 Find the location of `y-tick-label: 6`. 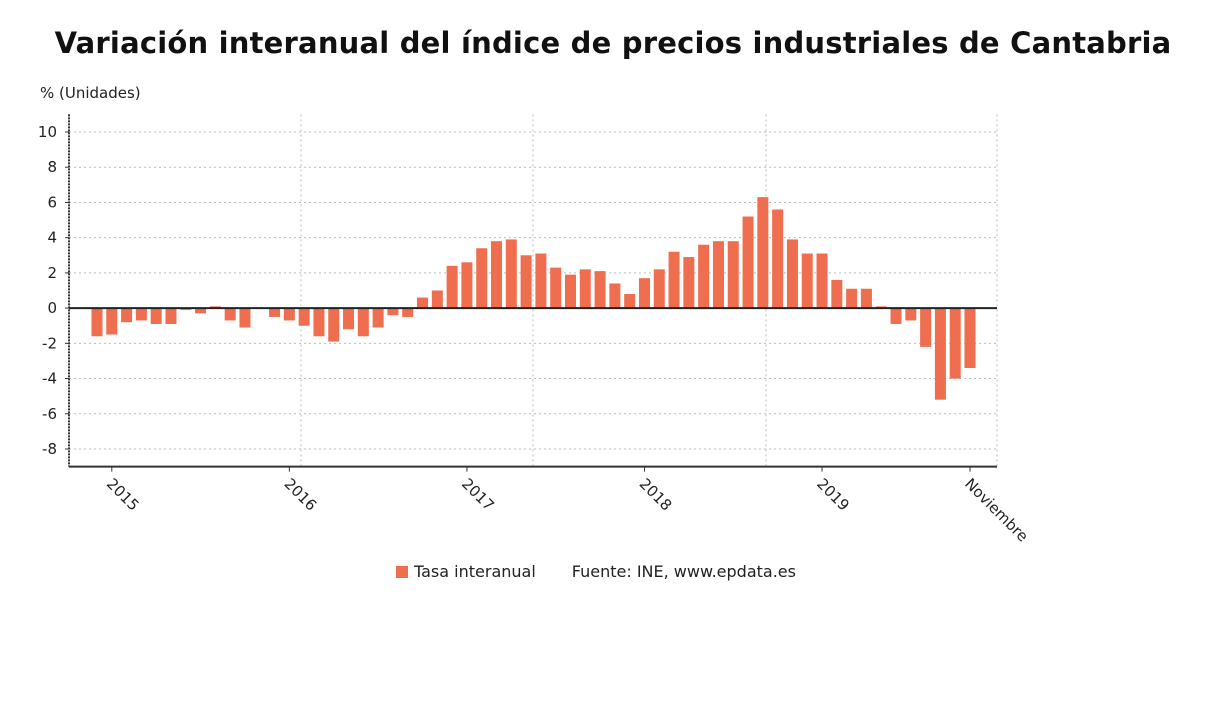

y-tick-label: 6 is located at coordinates (52, 202).